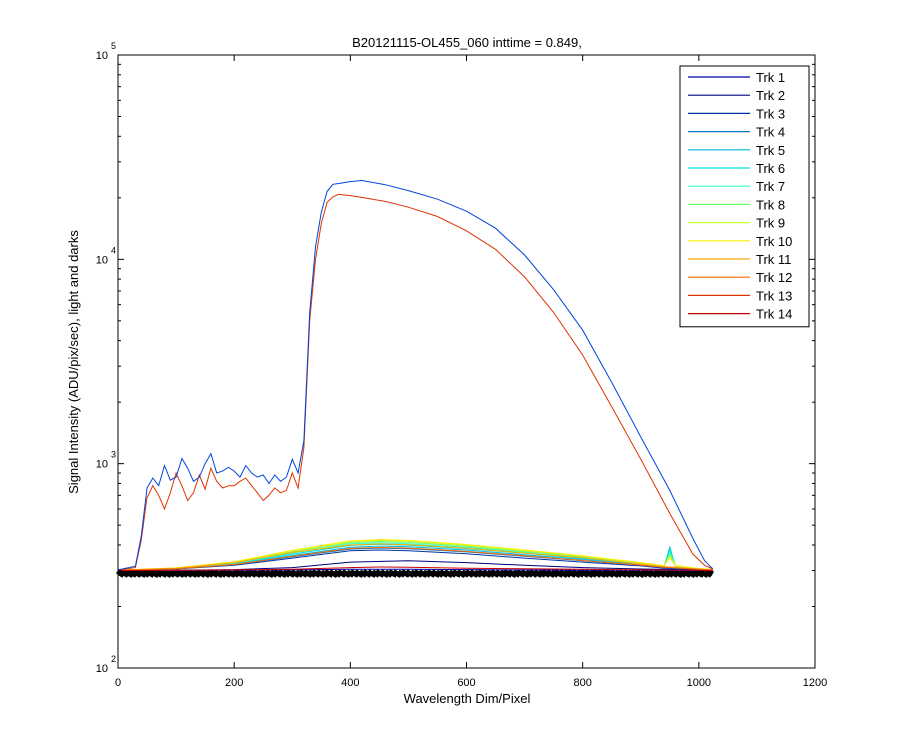 The height and width of the screenshot is (750, 900). I want to click on legend-label: Trk 6, so click(770, 168).